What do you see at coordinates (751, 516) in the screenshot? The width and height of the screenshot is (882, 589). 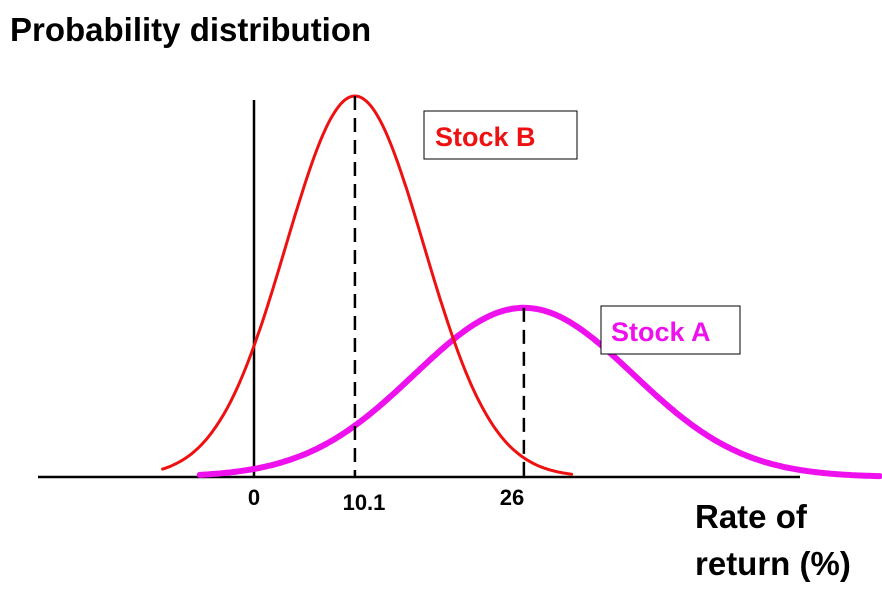 I see `x-axis-label-line1: Rate of` at bounding box center [751, 516].